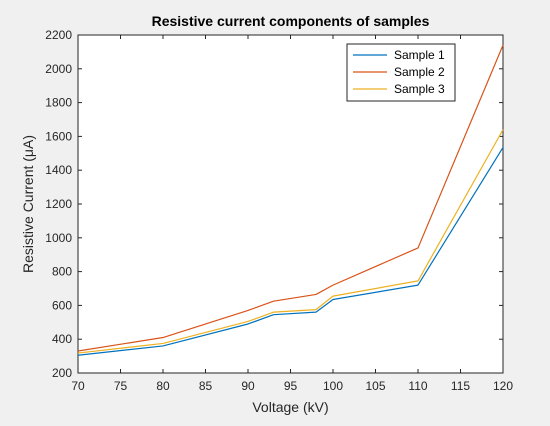 The width and height of the screenshot is (550, 426). What do you see at coordinates (28, 204) in the screenshot?
I see `y-axis-label: Resistive Current (μA)` at bounding box center [28, 204].